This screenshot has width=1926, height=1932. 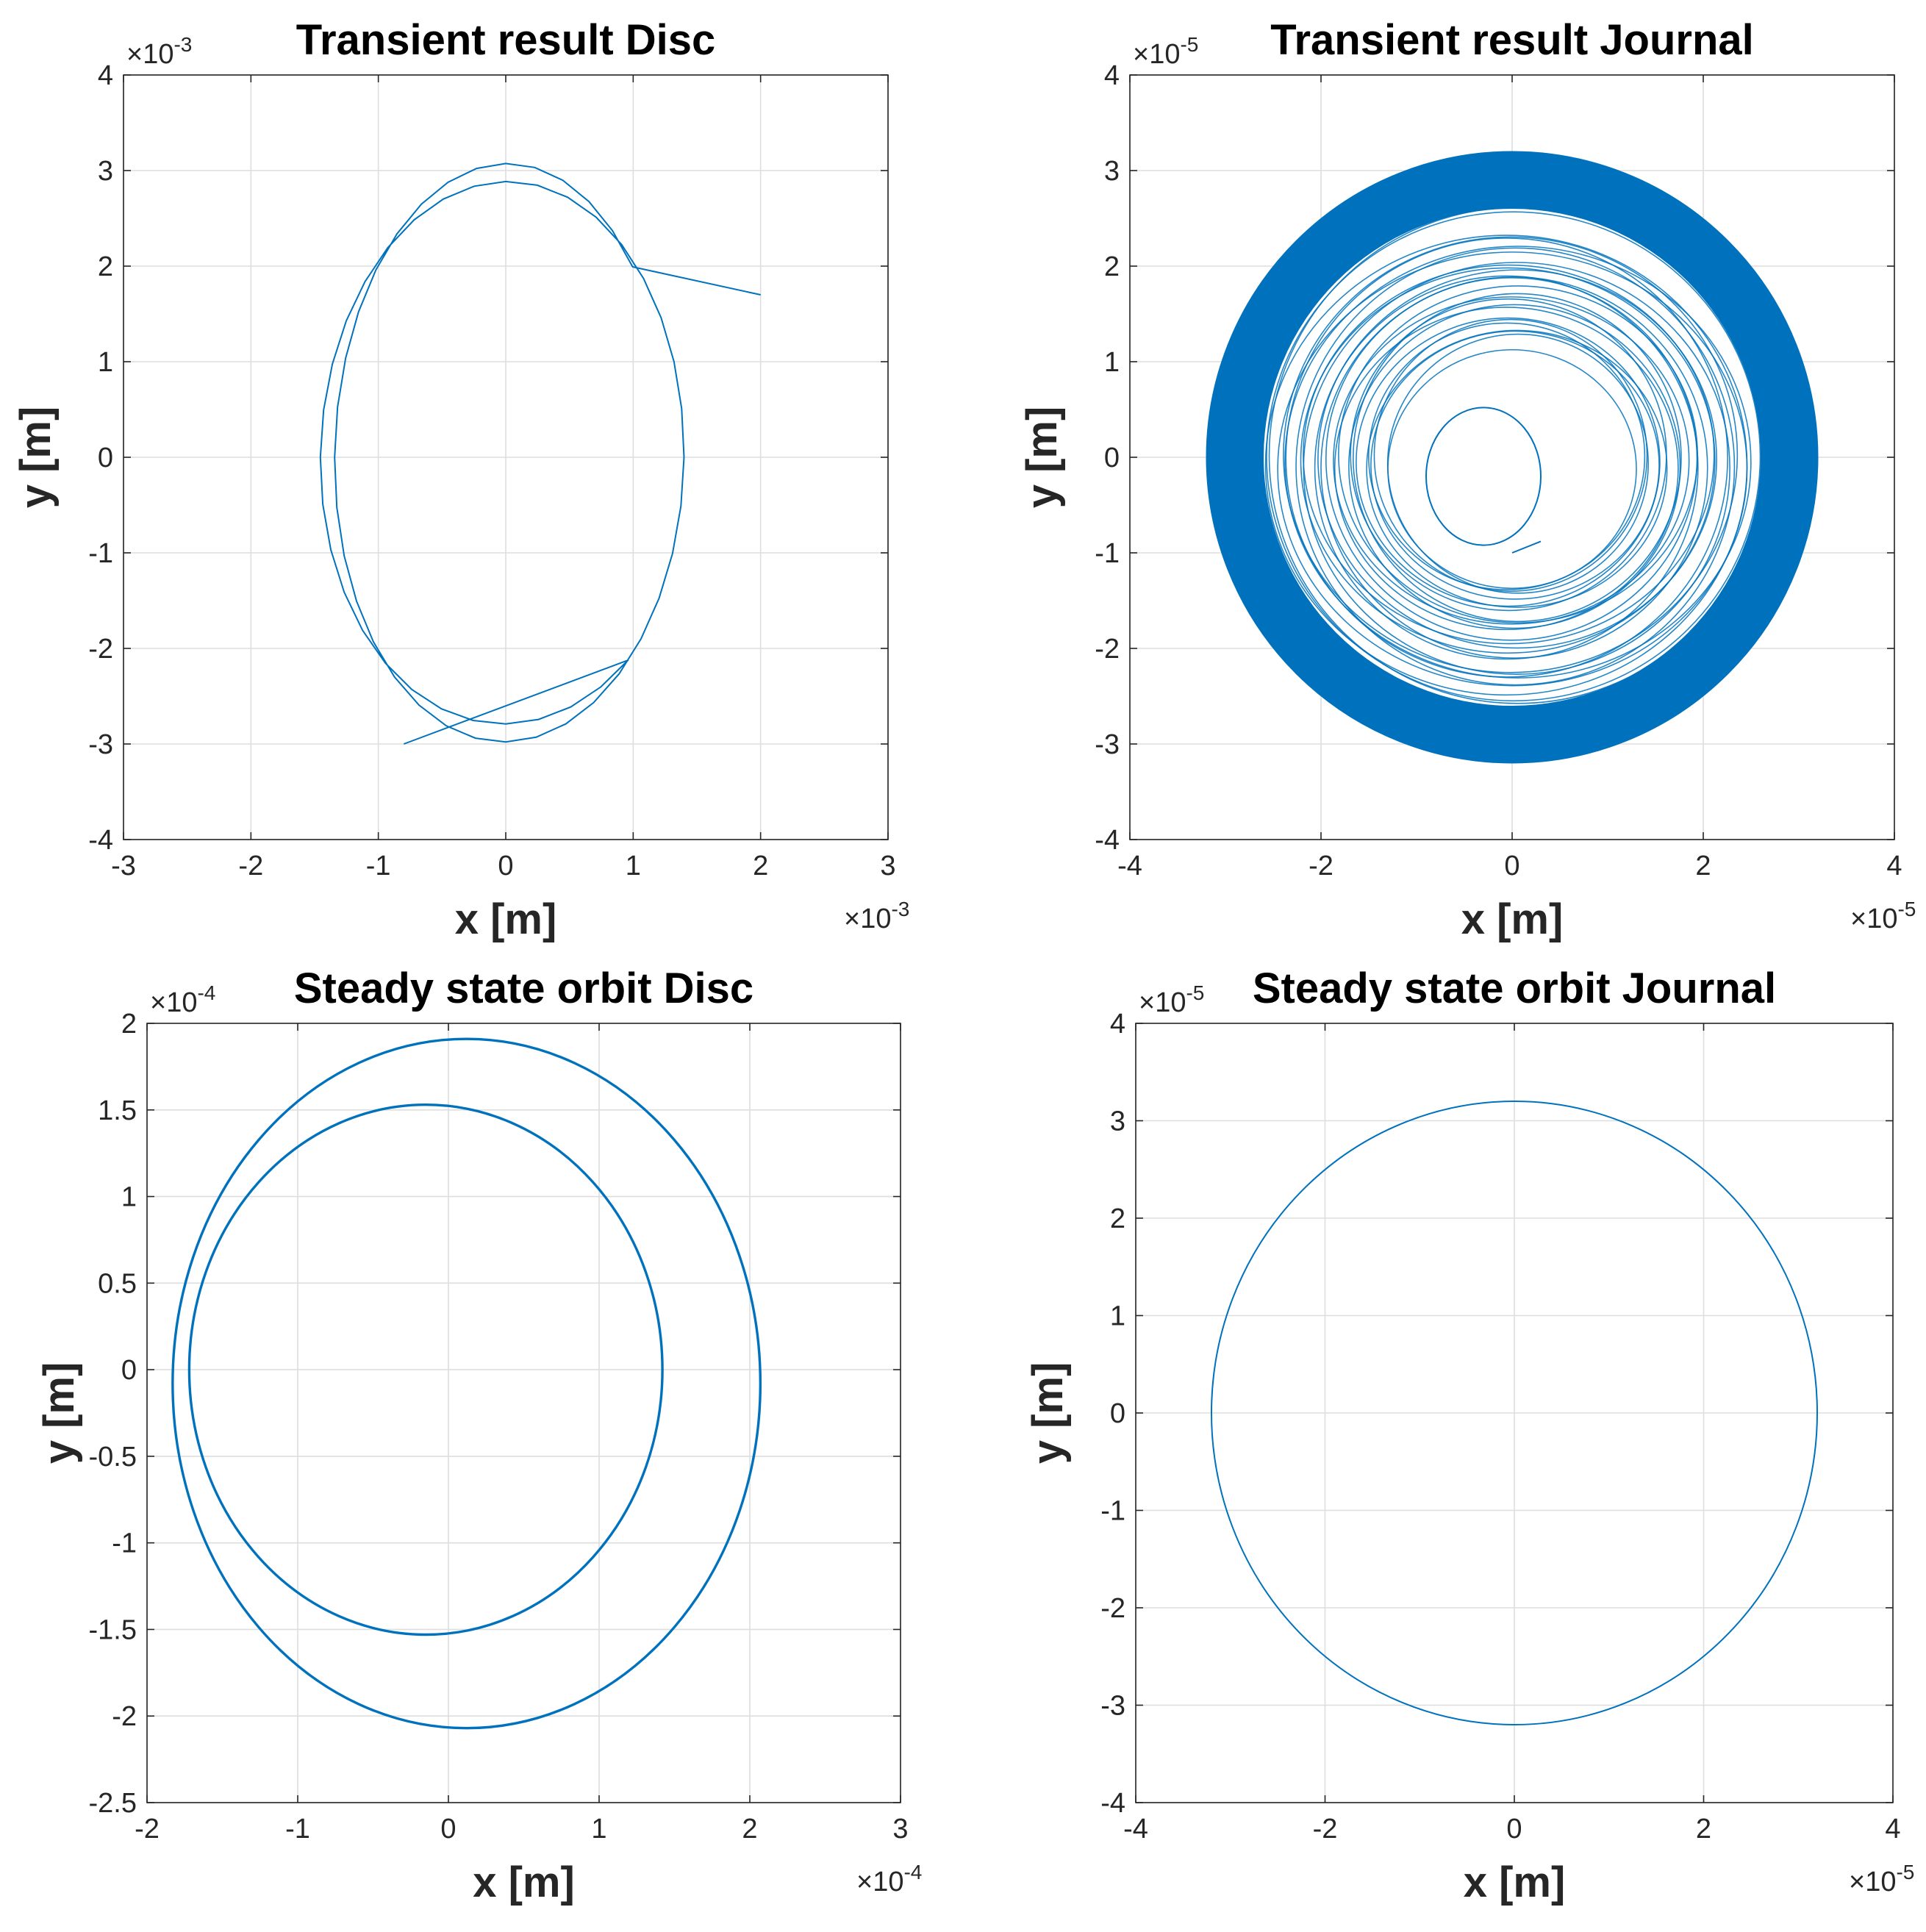 I want to click on series-line-disc-transient, so click(x=540, y=454).